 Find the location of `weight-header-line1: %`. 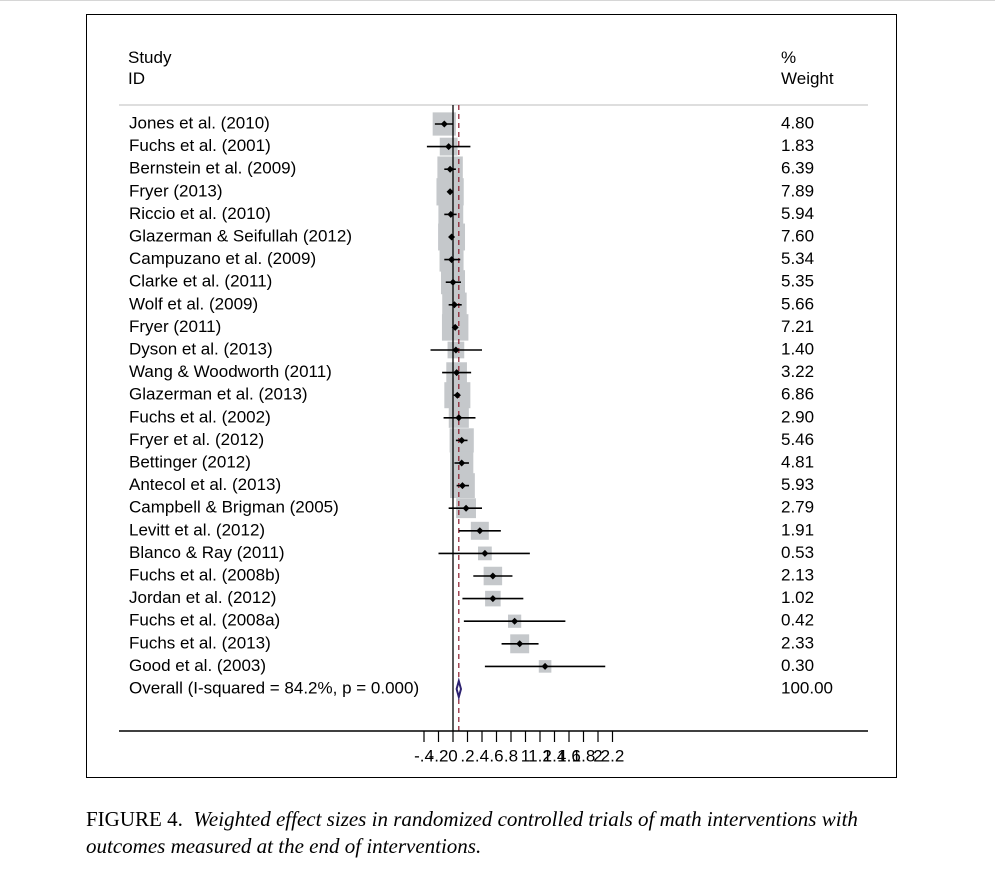

weight-header-line1: % is located at coordinates (789, 57).